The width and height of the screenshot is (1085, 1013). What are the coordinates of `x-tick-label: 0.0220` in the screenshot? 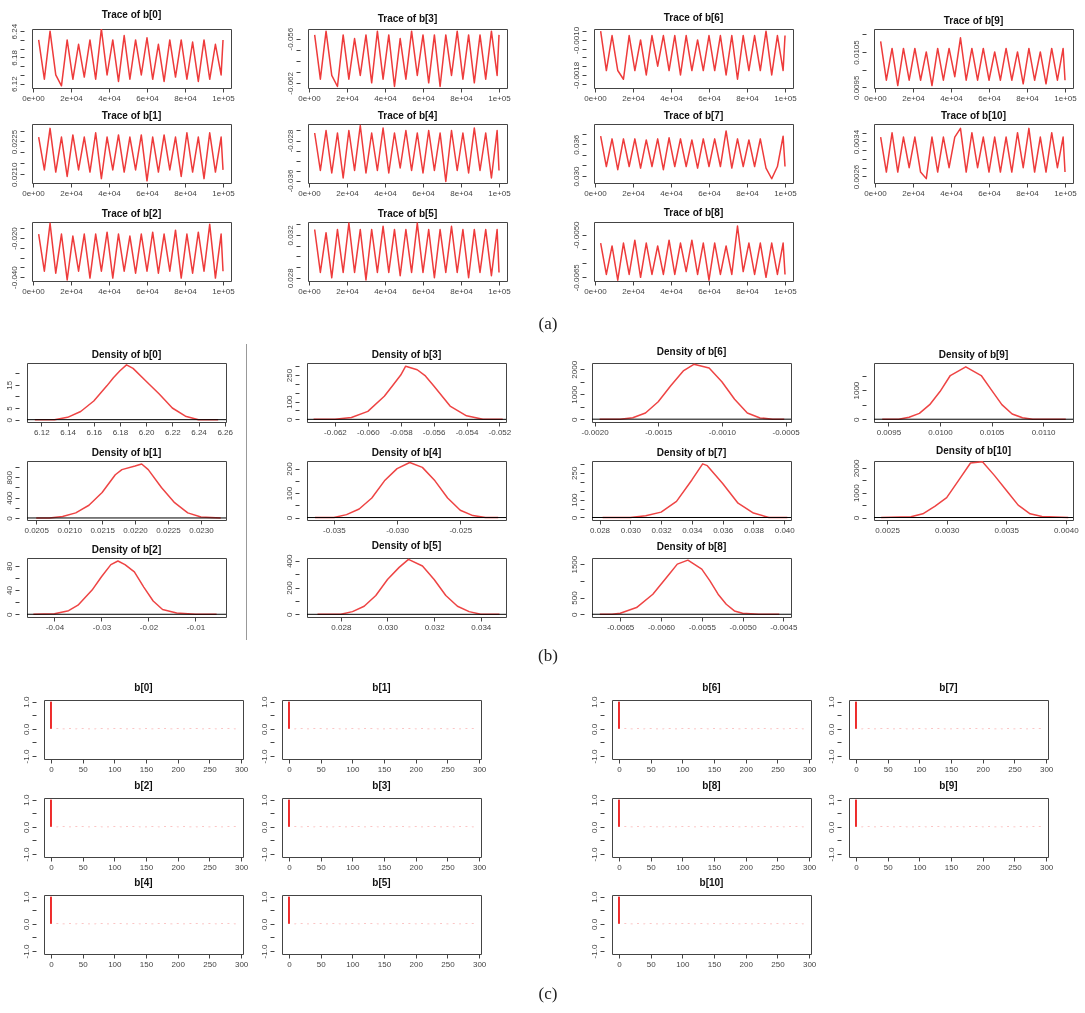 It's located at (136, 530).